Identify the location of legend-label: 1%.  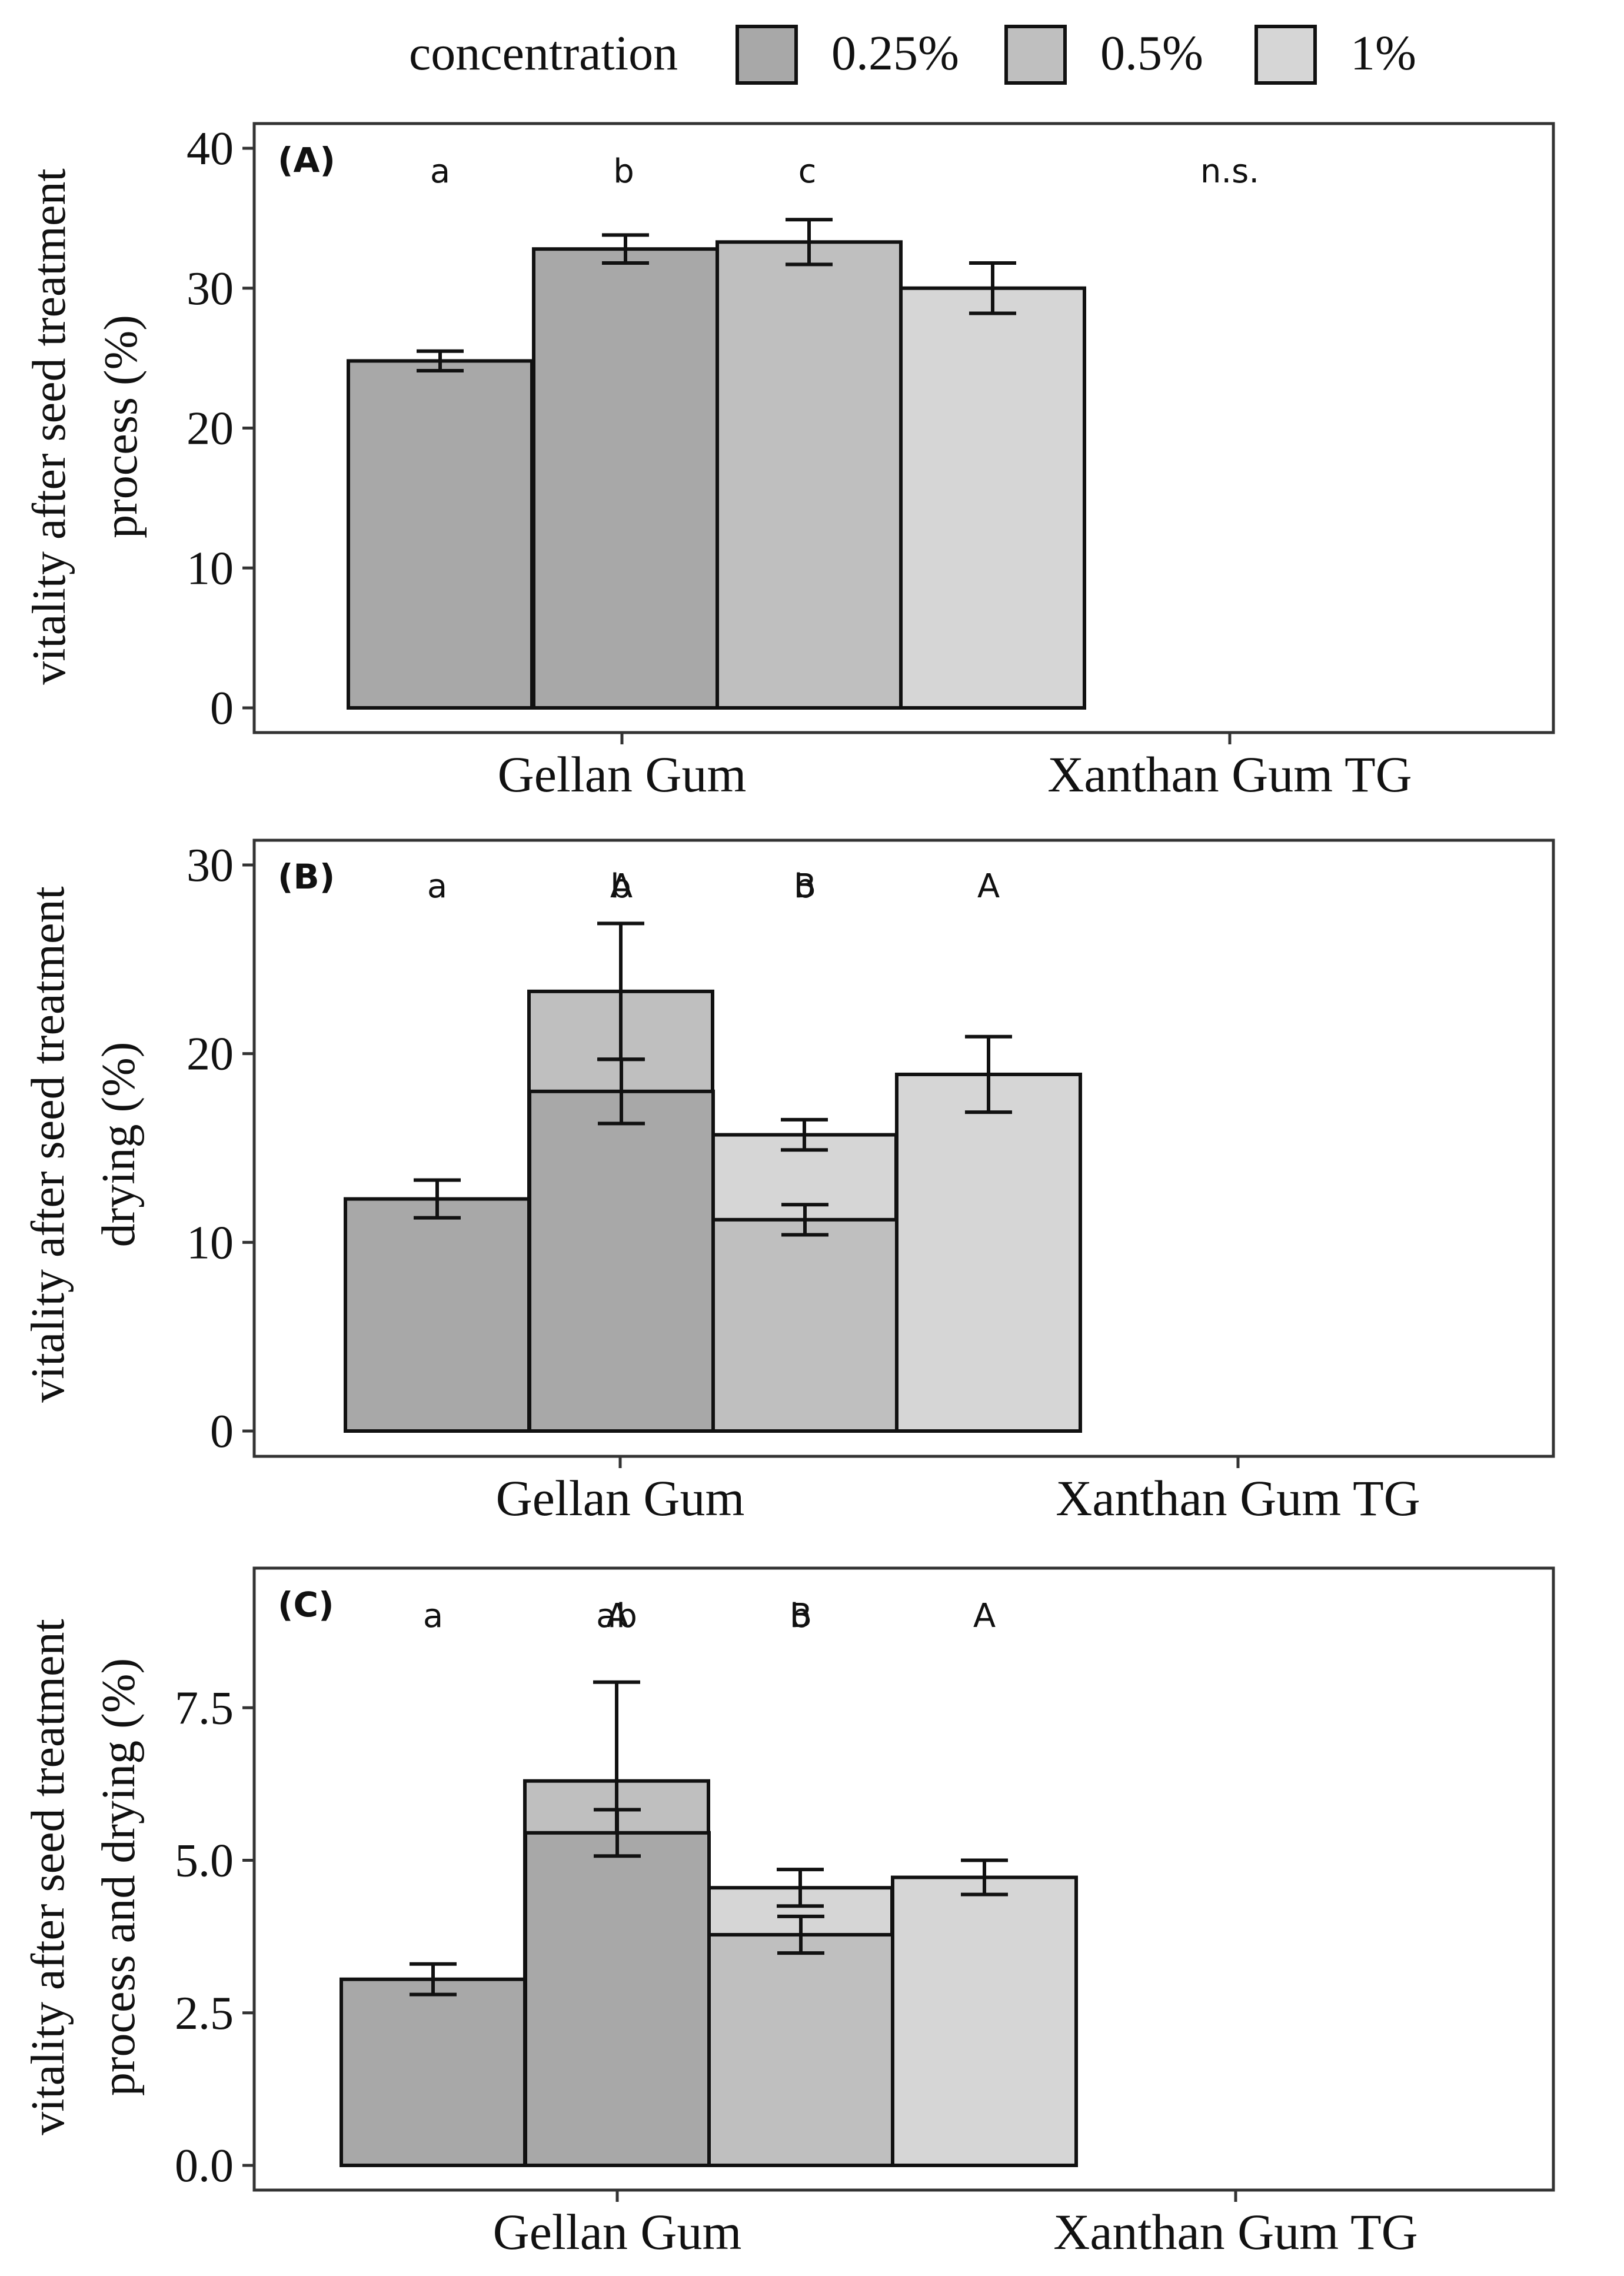
(1383, 54).